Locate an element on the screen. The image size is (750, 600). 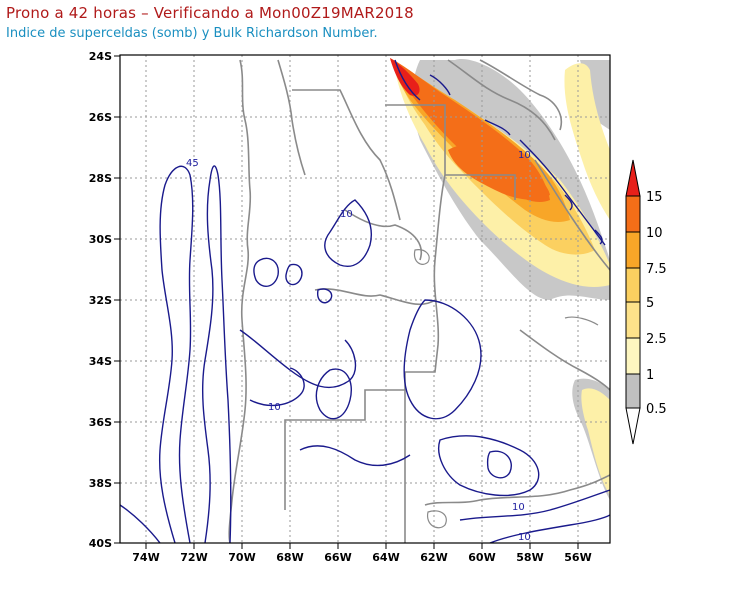
colorbar-label: 1 is located at coordinates (650, 375).